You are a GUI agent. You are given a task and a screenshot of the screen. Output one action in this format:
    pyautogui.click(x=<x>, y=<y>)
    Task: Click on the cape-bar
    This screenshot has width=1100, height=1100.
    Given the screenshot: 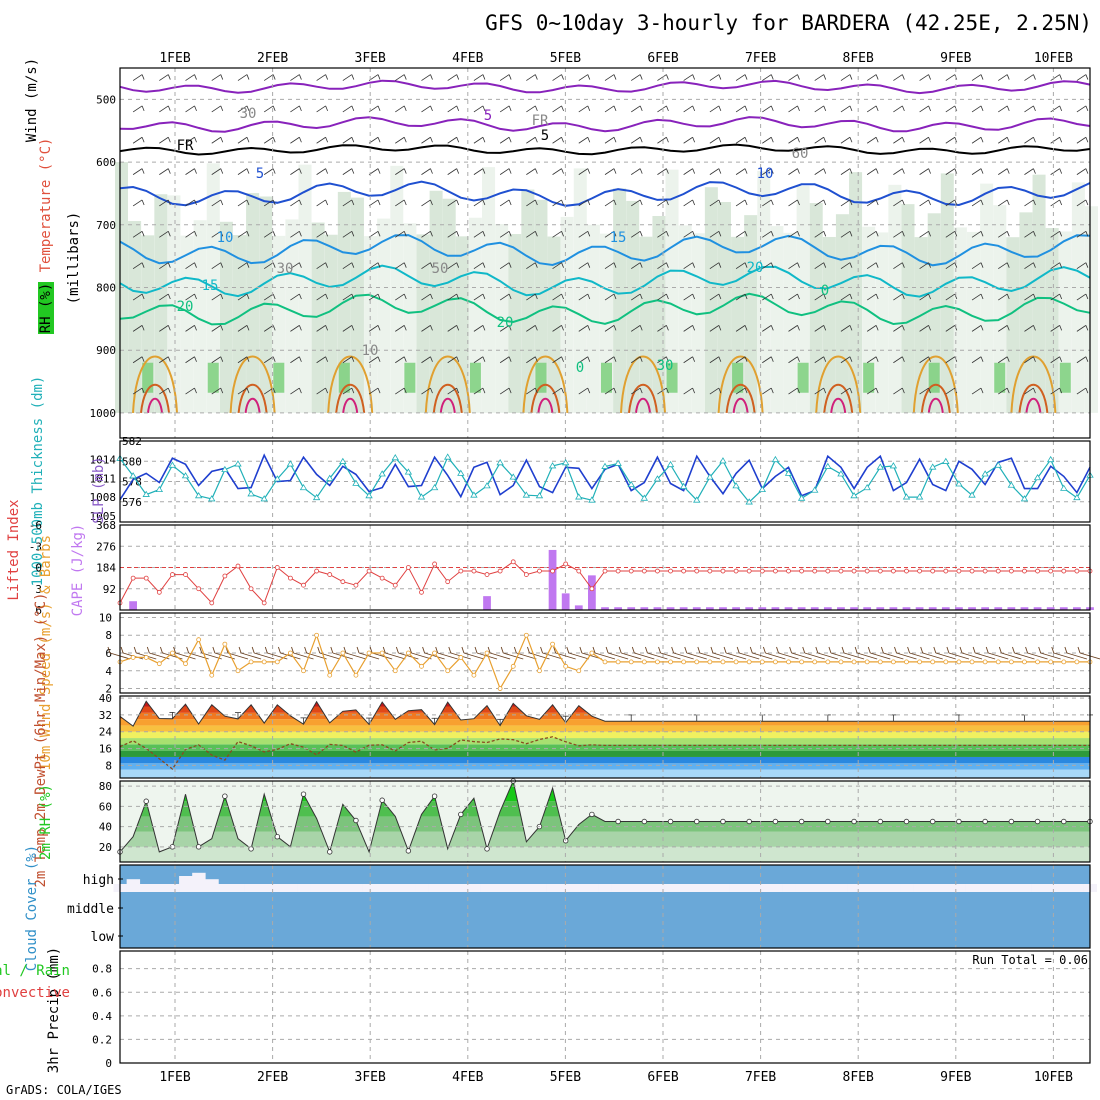 What is the action you would take?
    pyautogui.click(x=605, y=608)
    